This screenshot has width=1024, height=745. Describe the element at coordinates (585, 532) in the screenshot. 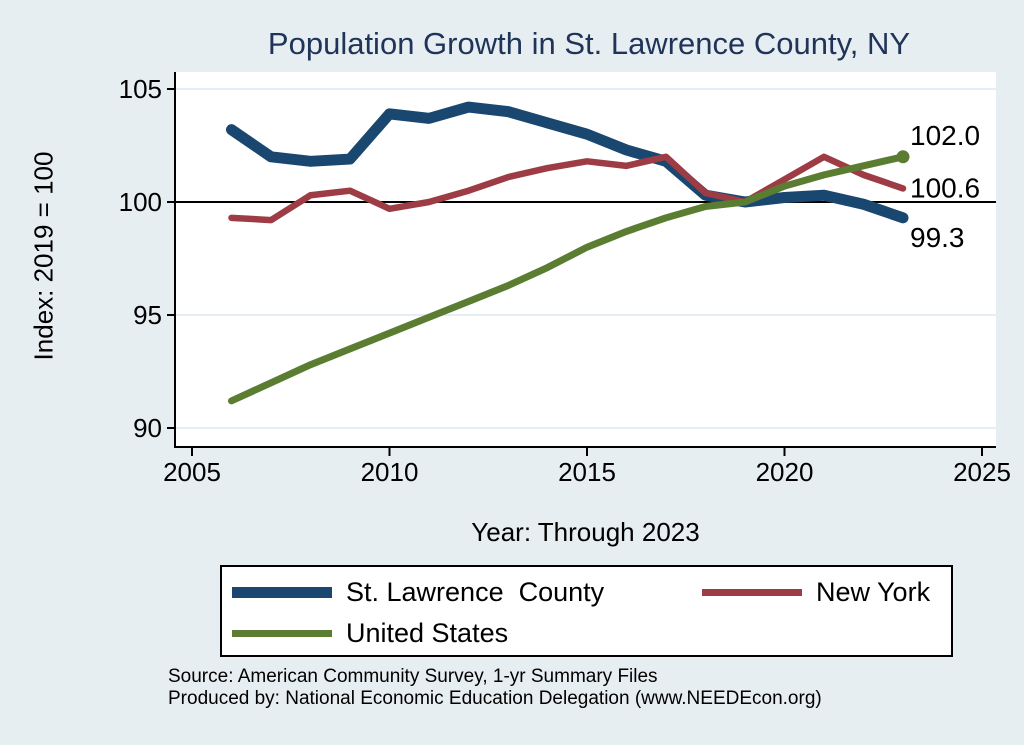

I see `x-axis-title: Year: Through 2023` at that location.